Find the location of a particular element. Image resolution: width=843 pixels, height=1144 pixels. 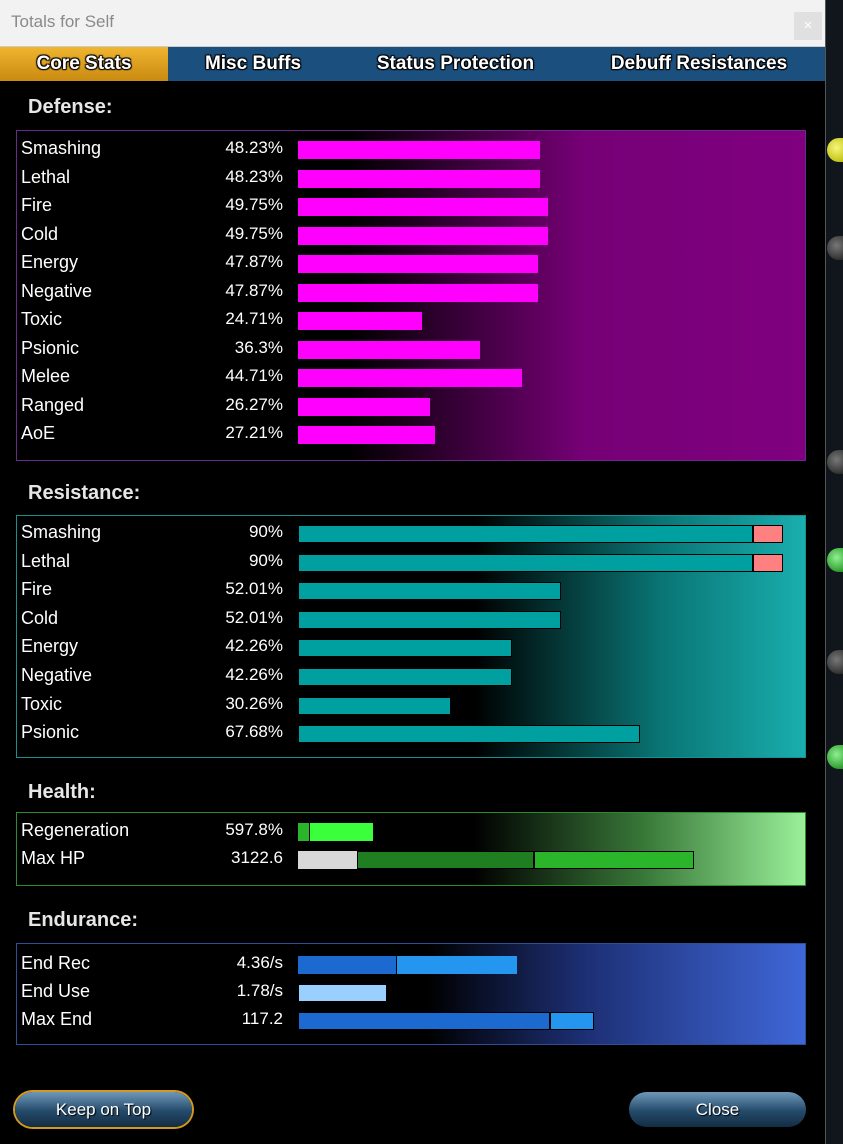

defense-row-cold: Cold 49.75% is located at coordinates (411, 235).